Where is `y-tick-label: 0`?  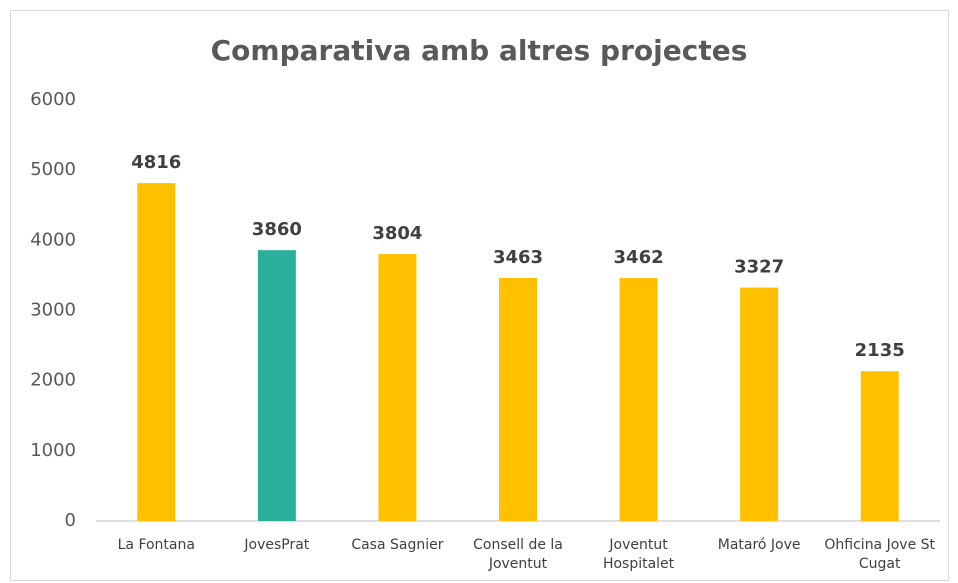
y-tick-label: 0 is located at coordinates (70, 520).